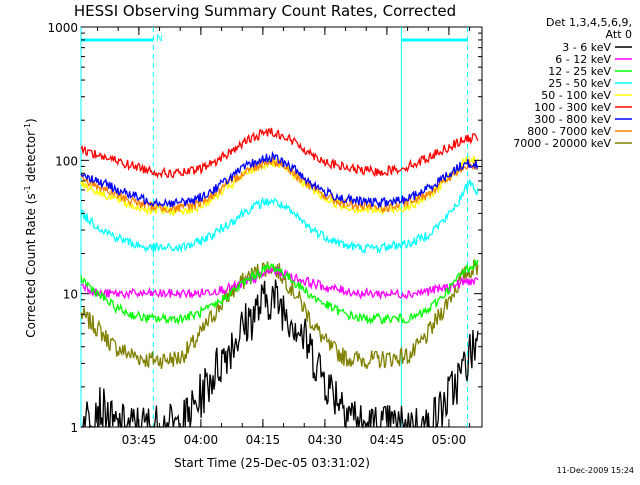 Image resolution: width=640 pixels, height=485 pixels. What do you see at coordinates (31, 158) in the screenshot?
I see `ylabel-mid: detector` at bounding box center [31, 158].